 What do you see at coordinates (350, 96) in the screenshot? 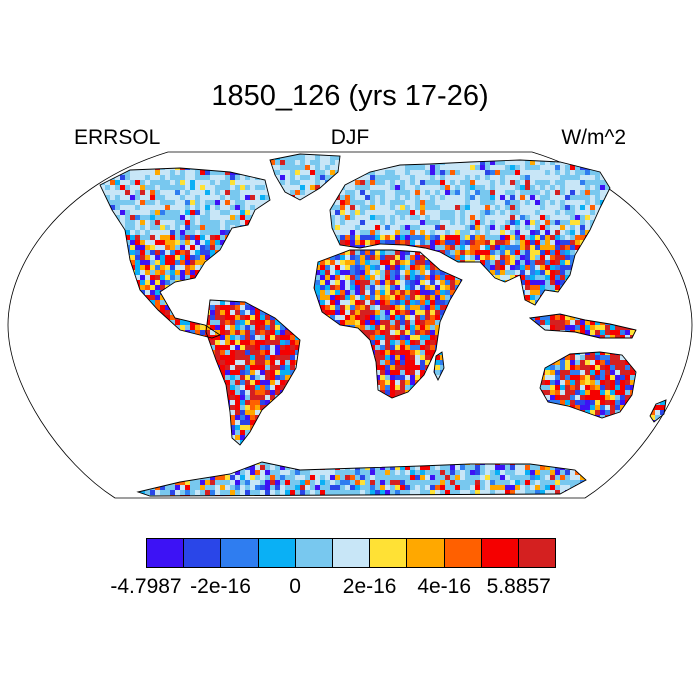
I see `plot-title: 1850_126 (yrs 17-26)` at bounding box center [350, 96].